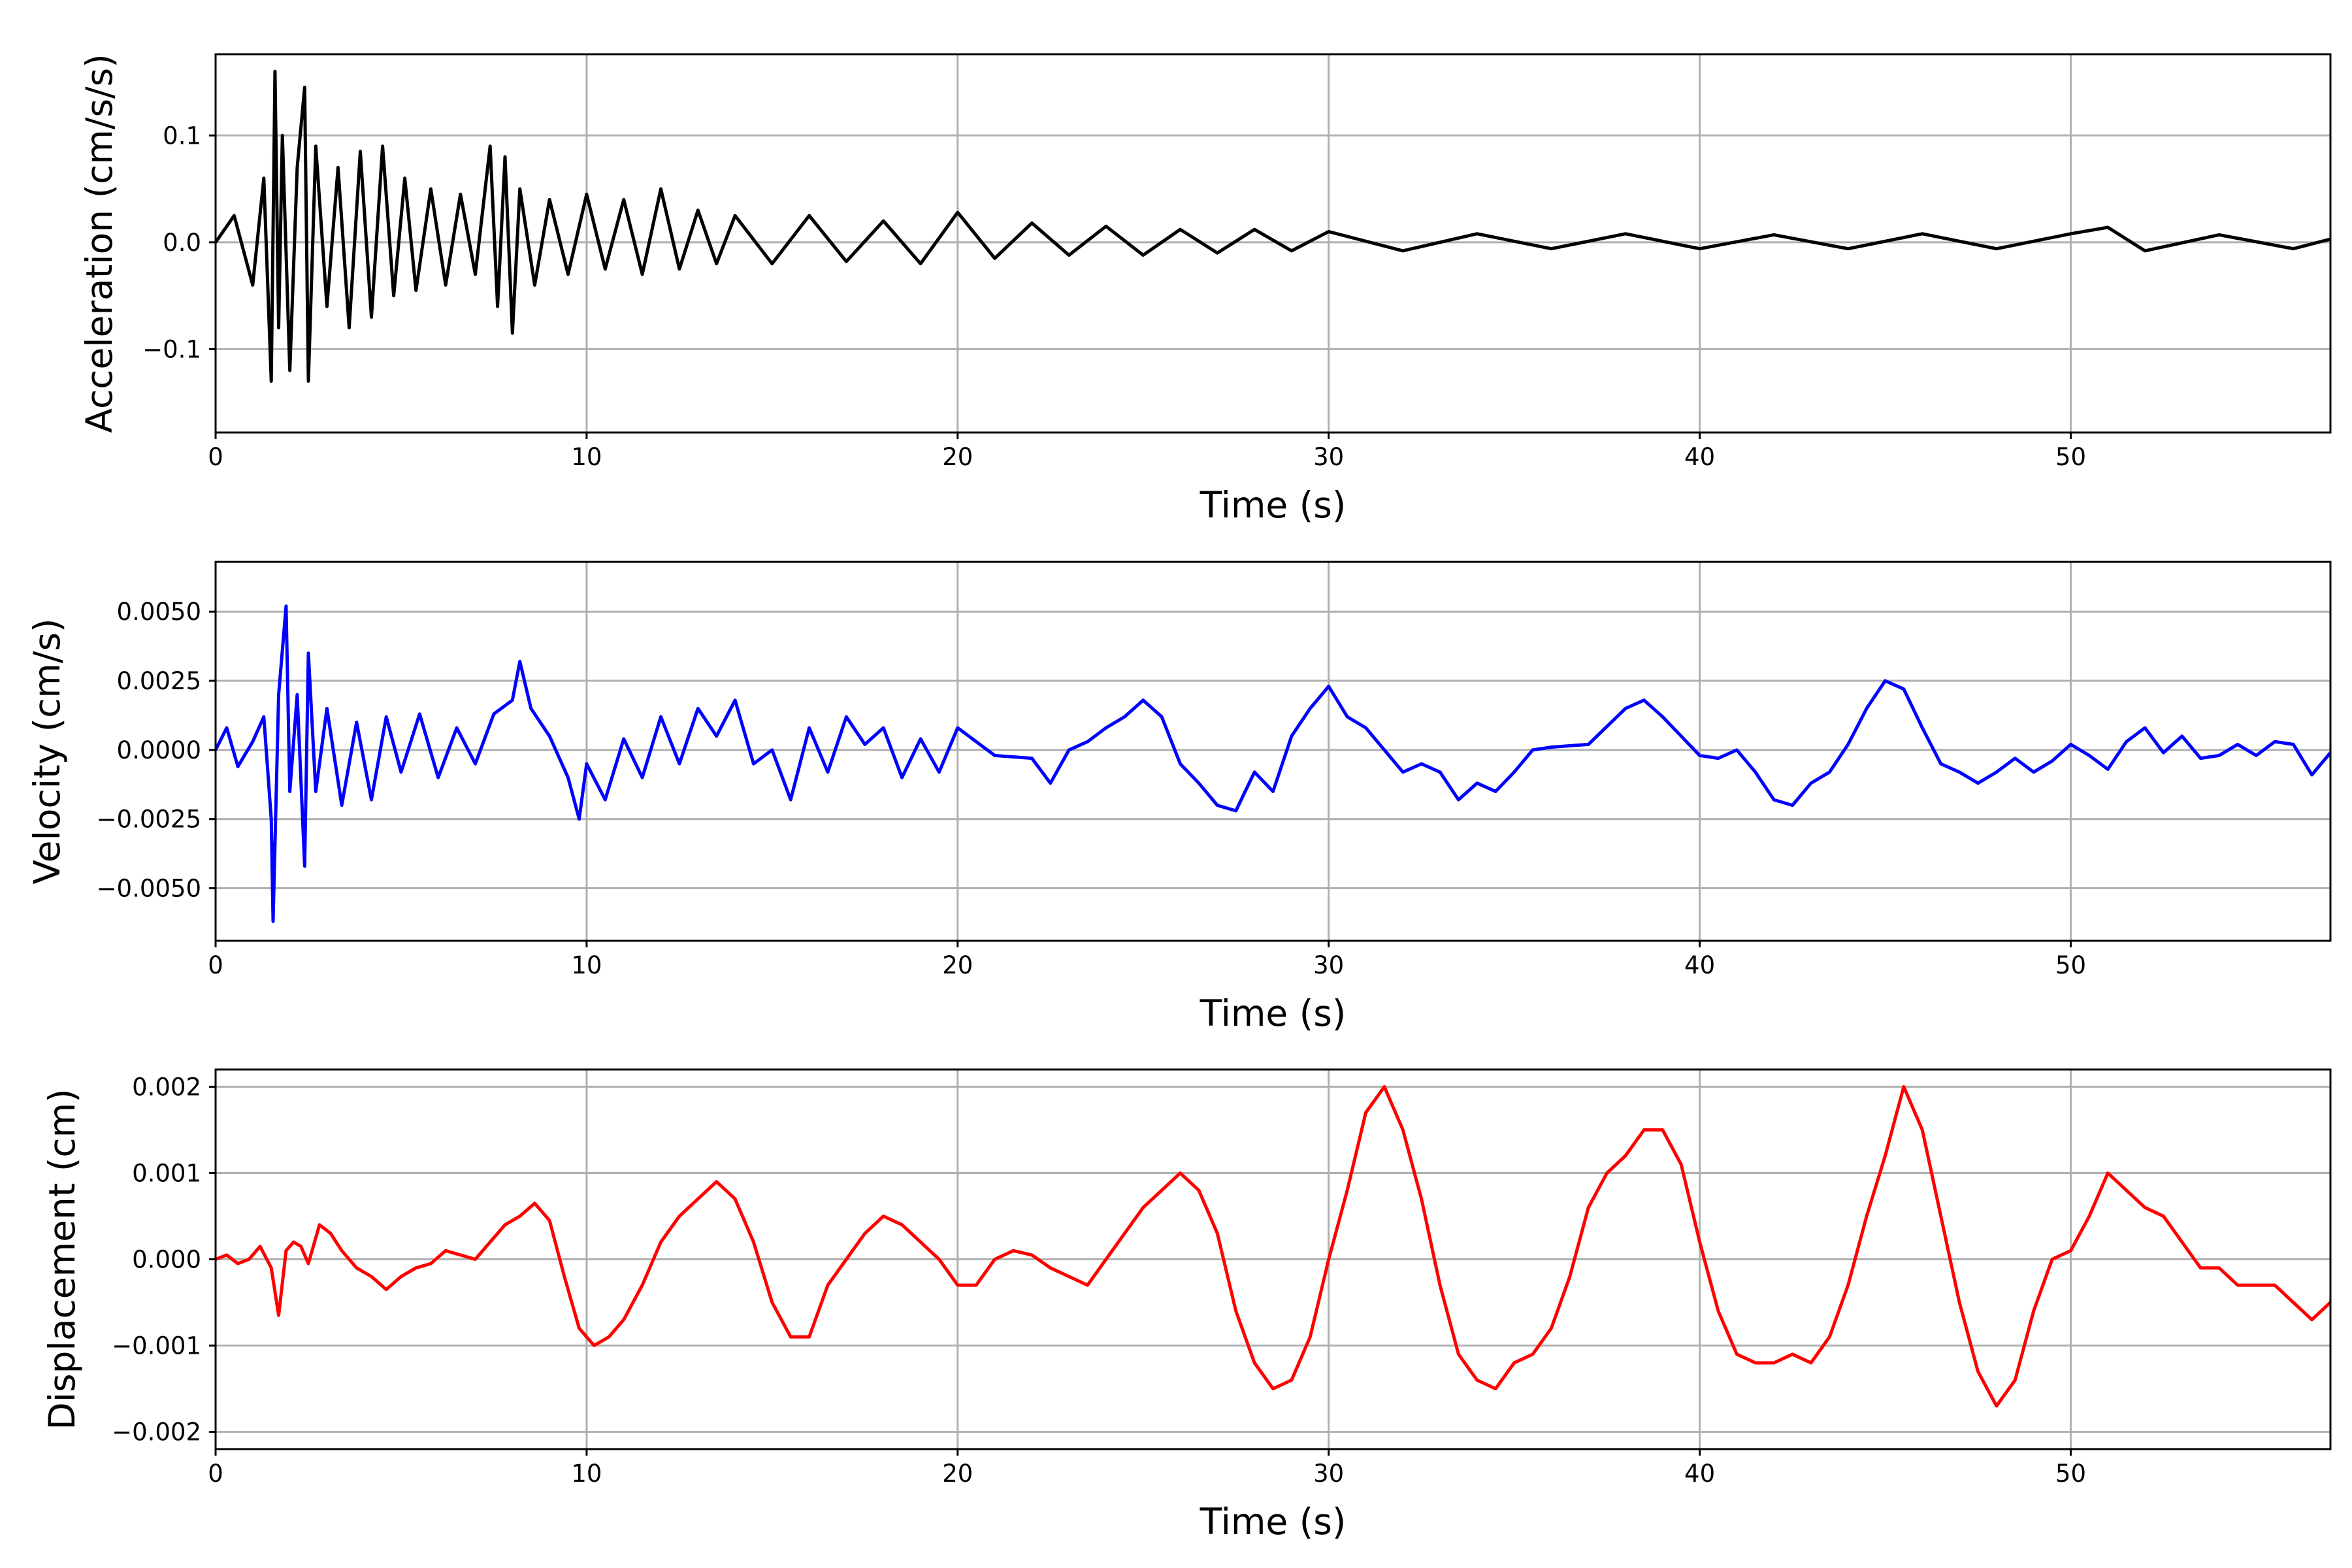 This screenshot has width=2352, height=1568. What do you see at coordinates (62, 1258) in the screenshot?
I see `y-axis-label: Displacement (cm)` at bounding box center [62, 1258].